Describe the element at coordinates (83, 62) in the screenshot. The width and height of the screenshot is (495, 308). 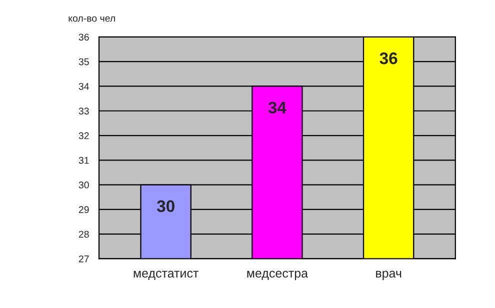
I see `y-tick-label: 35` at that location.